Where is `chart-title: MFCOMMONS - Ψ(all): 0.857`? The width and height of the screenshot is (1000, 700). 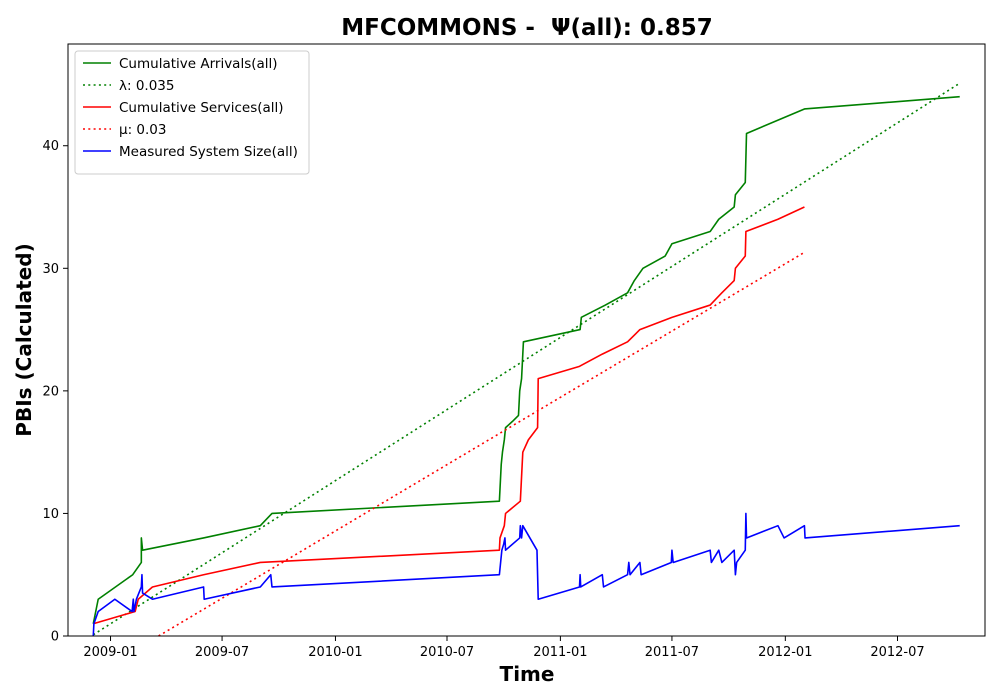 chart-title: MFCOMMONS - Ψ(all): 0.857 is located at coordinates (527, 28).